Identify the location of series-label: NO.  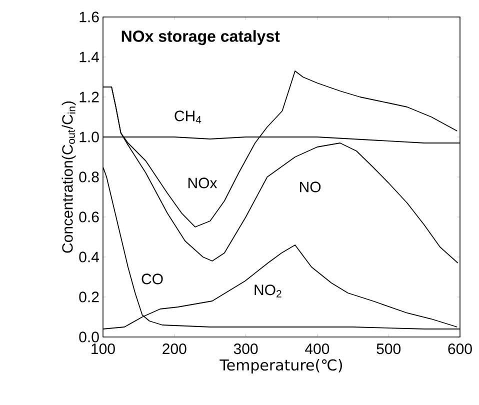
(310, 187).